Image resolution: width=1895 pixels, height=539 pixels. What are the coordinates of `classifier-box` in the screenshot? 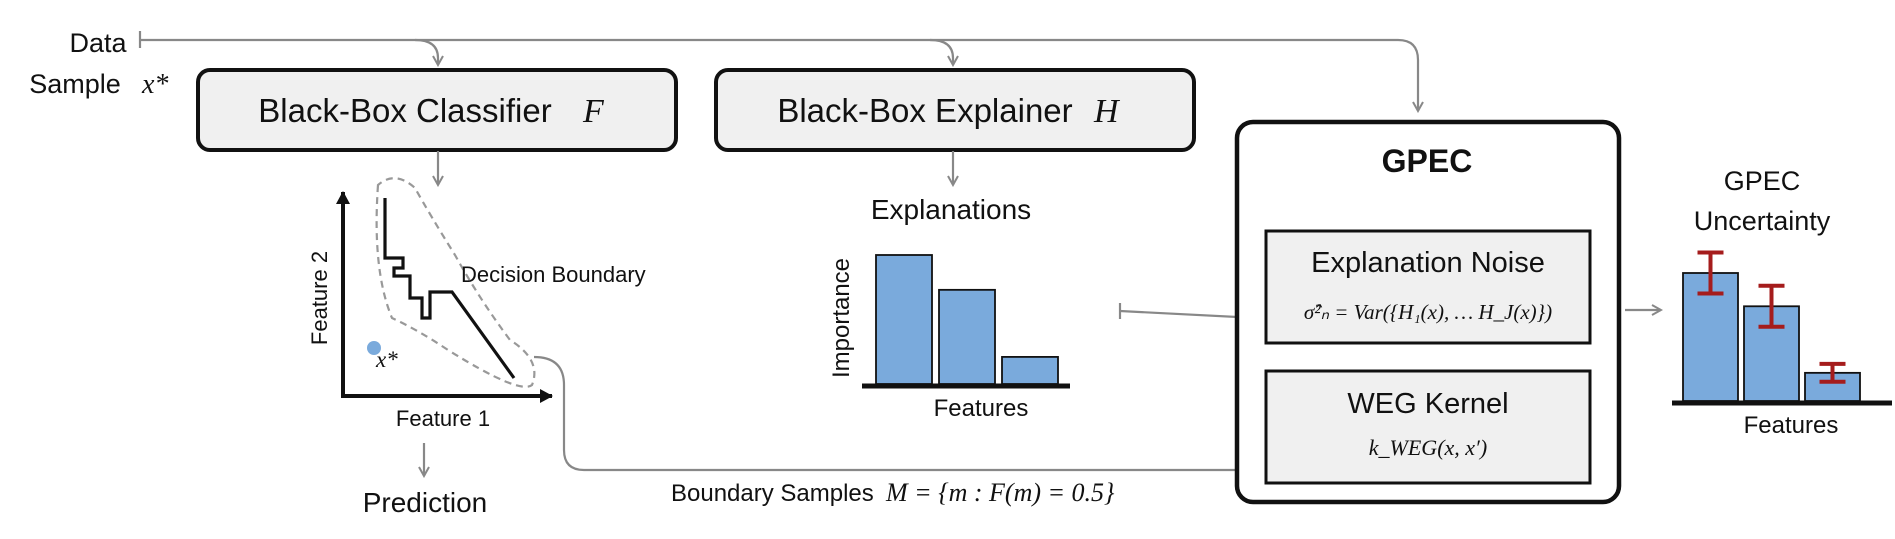 It's located at (437, 110).